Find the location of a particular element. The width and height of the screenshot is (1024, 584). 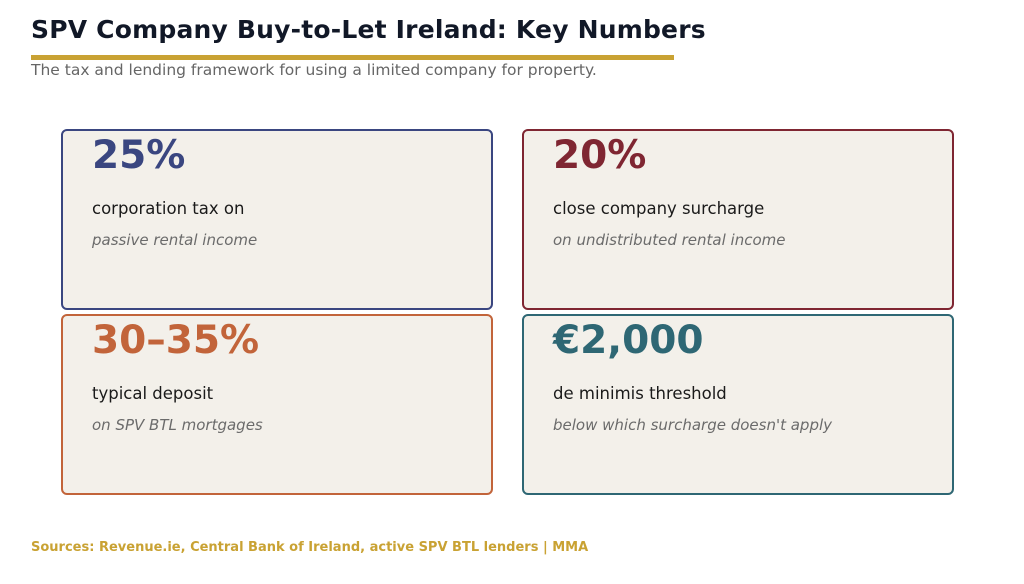

stat-label: de minimis threshold is located at coordinates (640, 393).